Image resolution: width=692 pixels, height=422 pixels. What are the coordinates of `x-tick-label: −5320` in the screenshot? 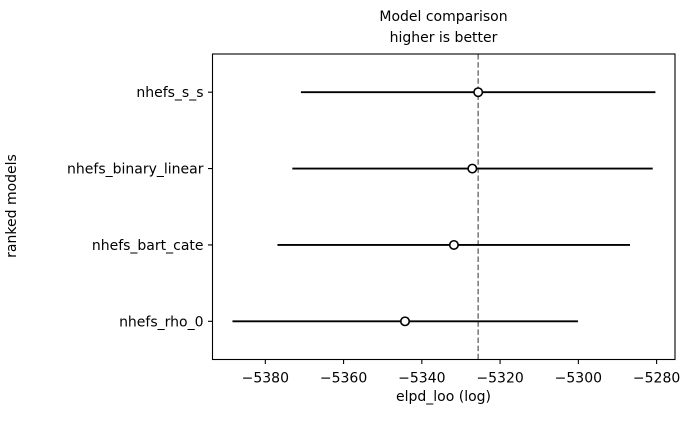 It's located at (499, 379).